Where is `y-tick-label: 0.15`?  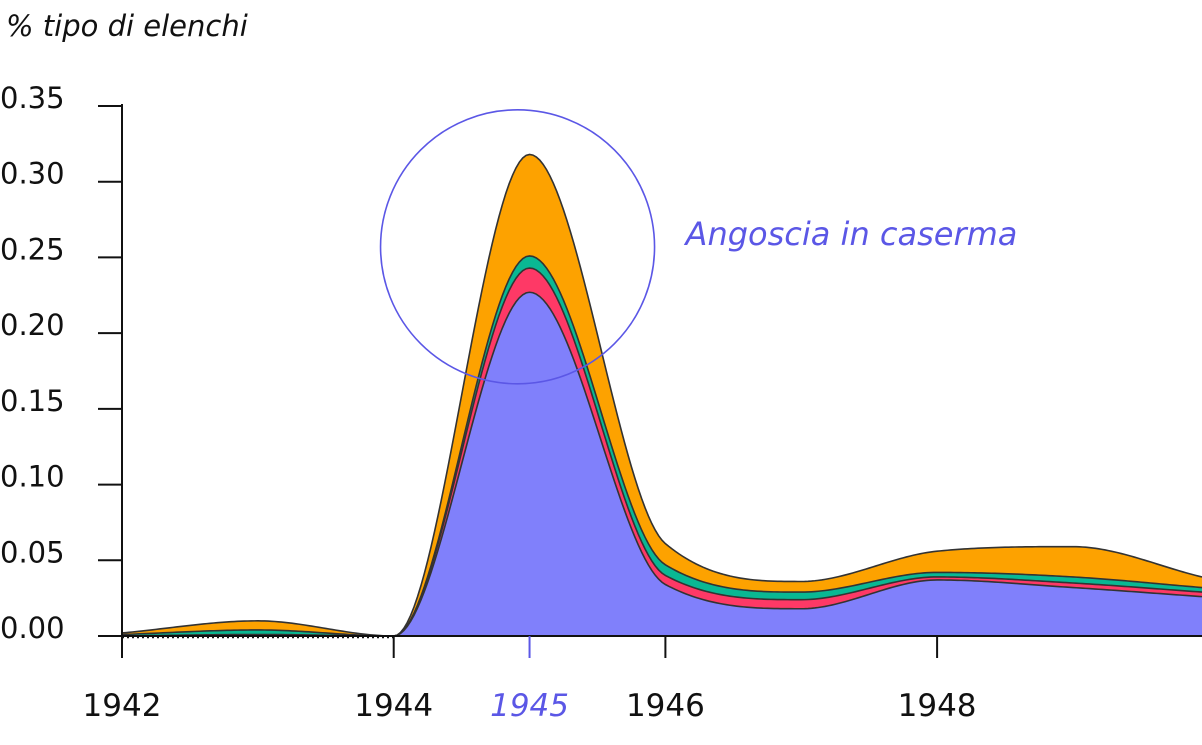
y-tick-label: 0.15 is located at coordinates (32, 401).